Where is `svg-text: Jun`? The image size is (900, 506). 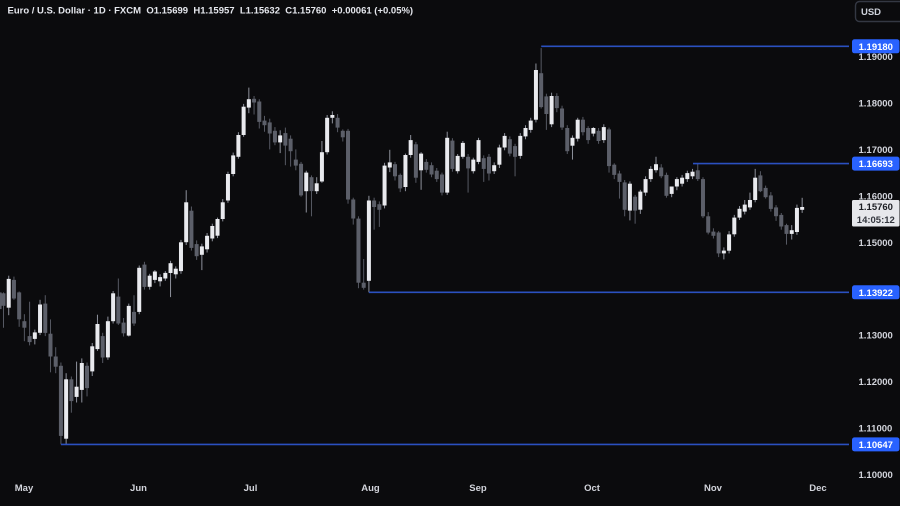 svg-text: Jun is located at coordinates (138, 488).